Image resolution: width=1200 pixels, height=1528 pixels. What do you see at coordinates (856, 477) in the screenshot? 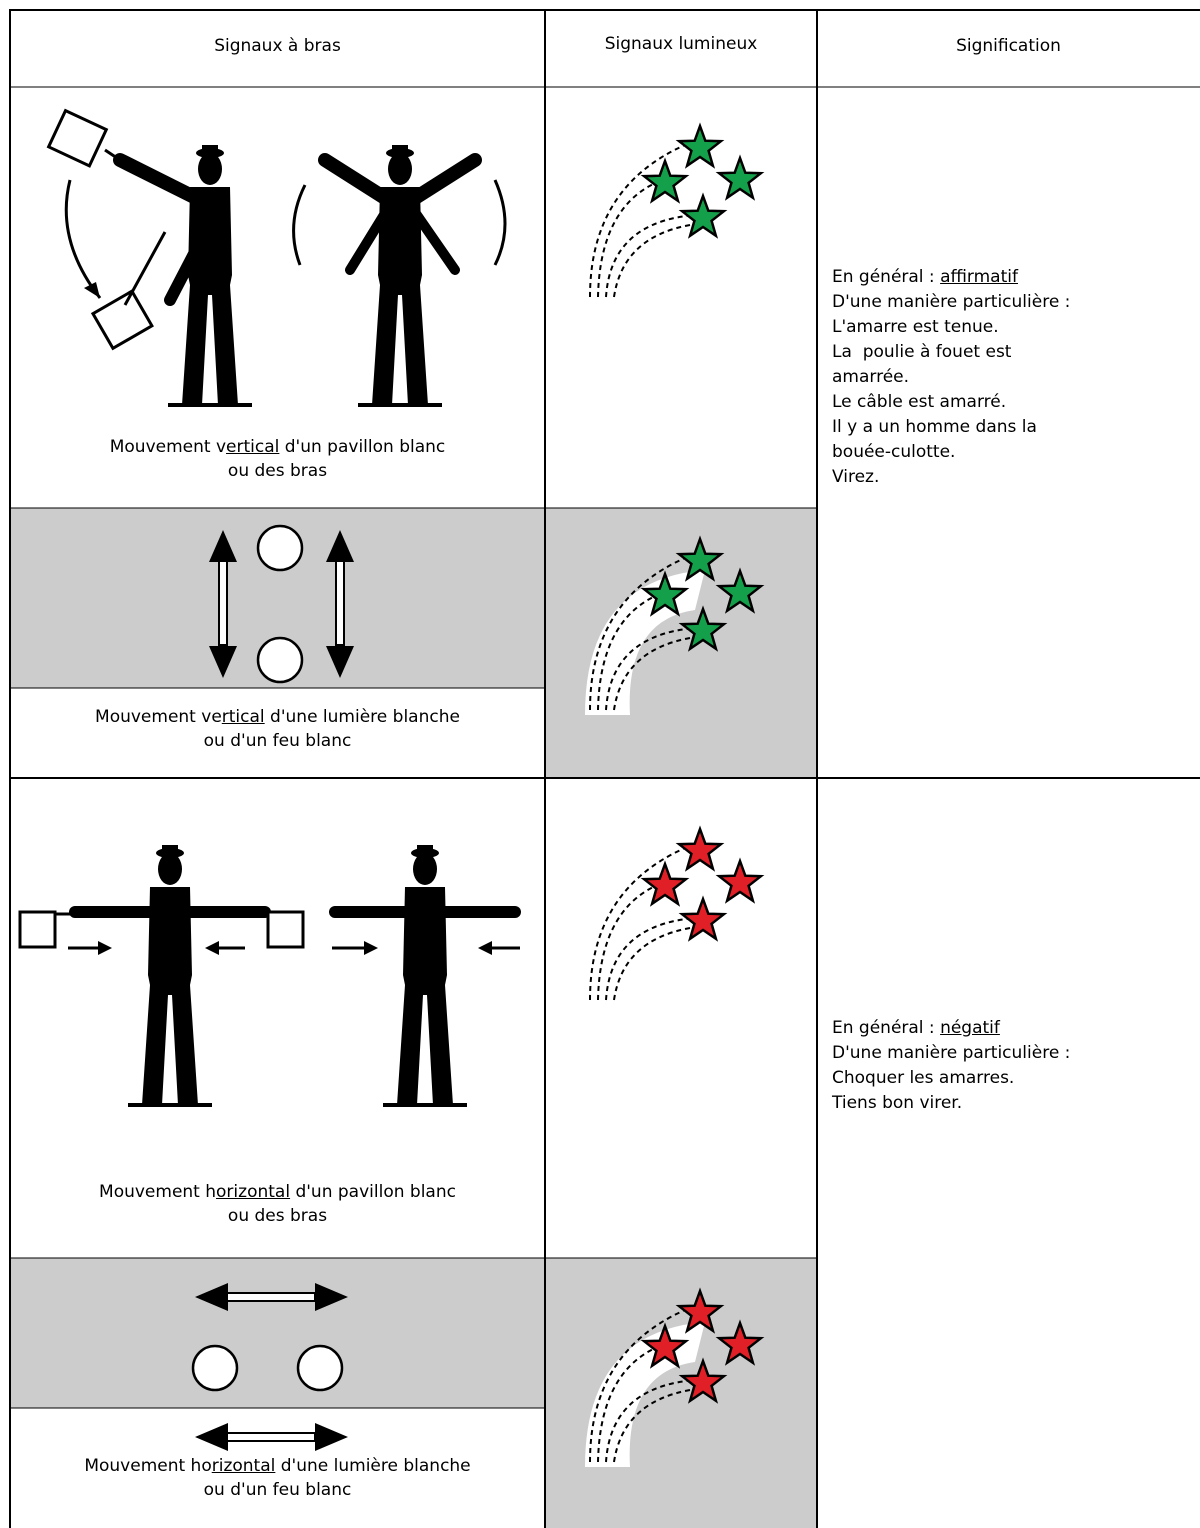
I see `meaning-line: Virez.` at bounding box center [856, 477].